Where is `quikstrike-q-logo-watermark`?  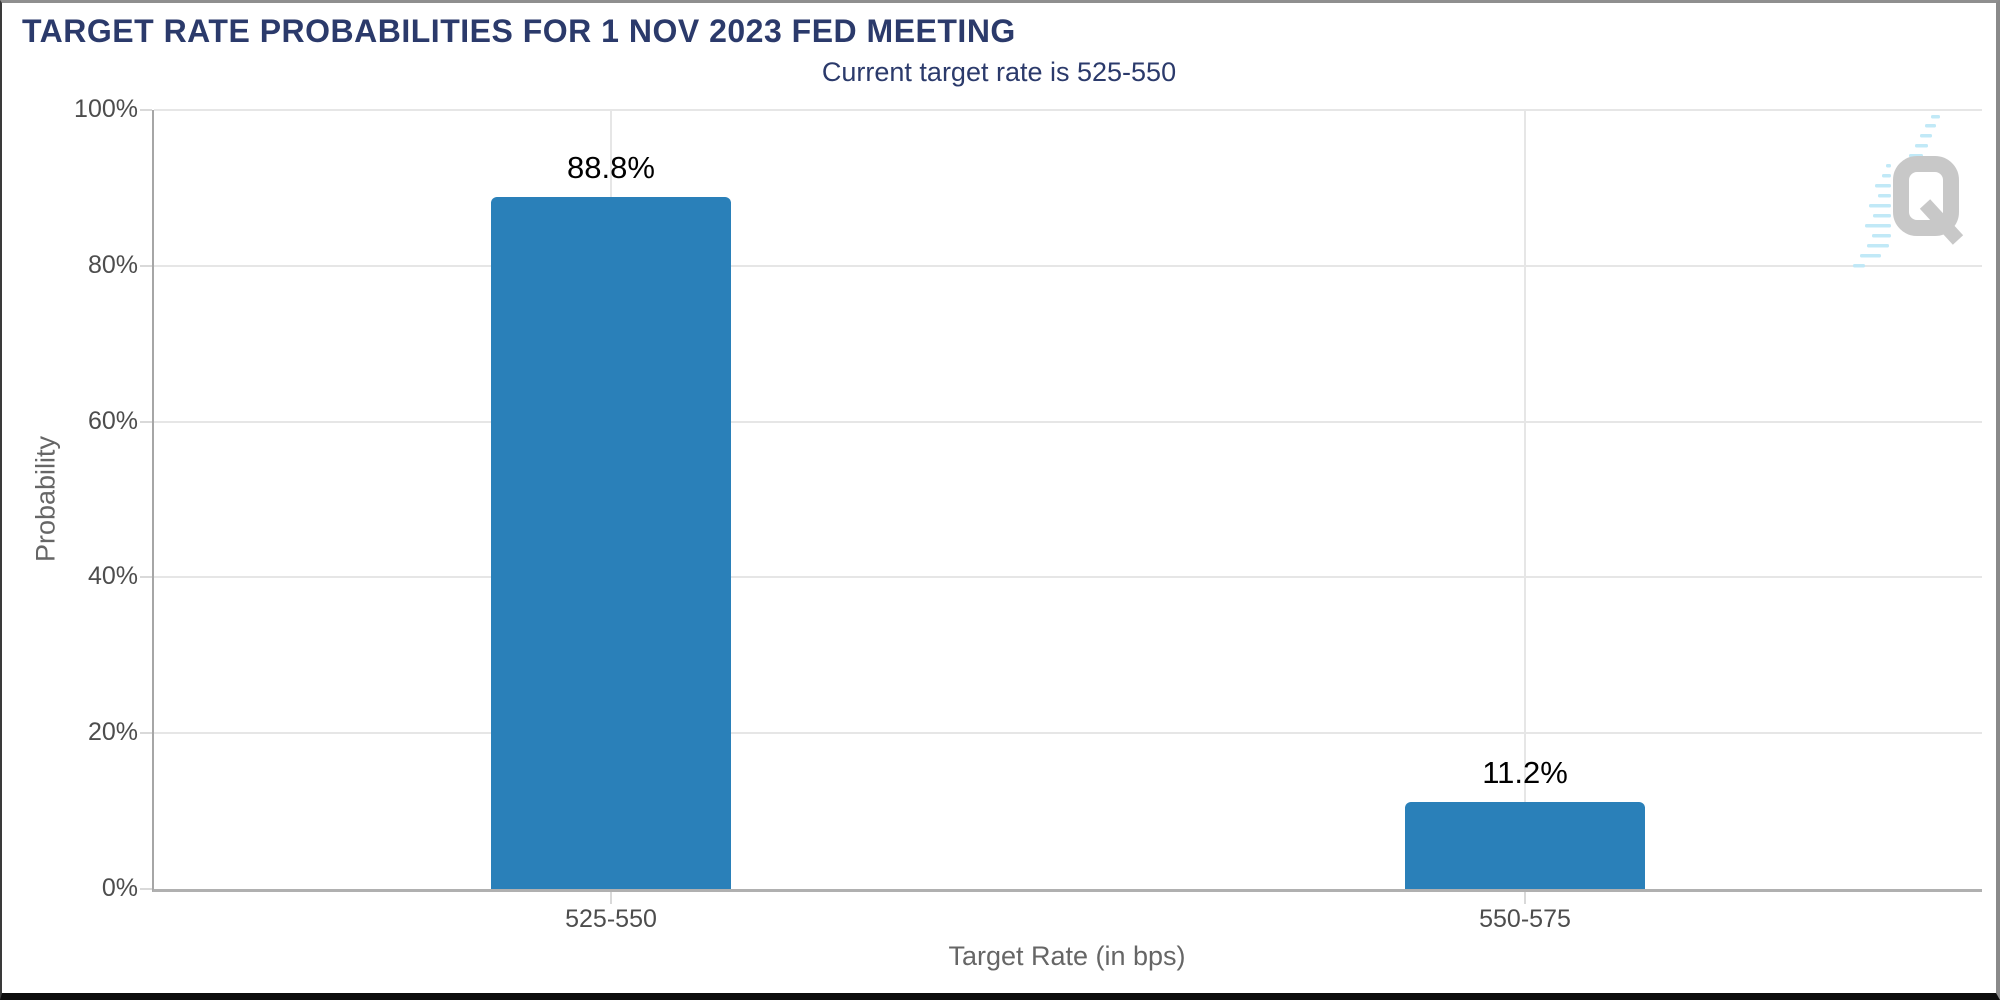
quikstrike-q-logo-watermark is located at coordinates (1908, 191).